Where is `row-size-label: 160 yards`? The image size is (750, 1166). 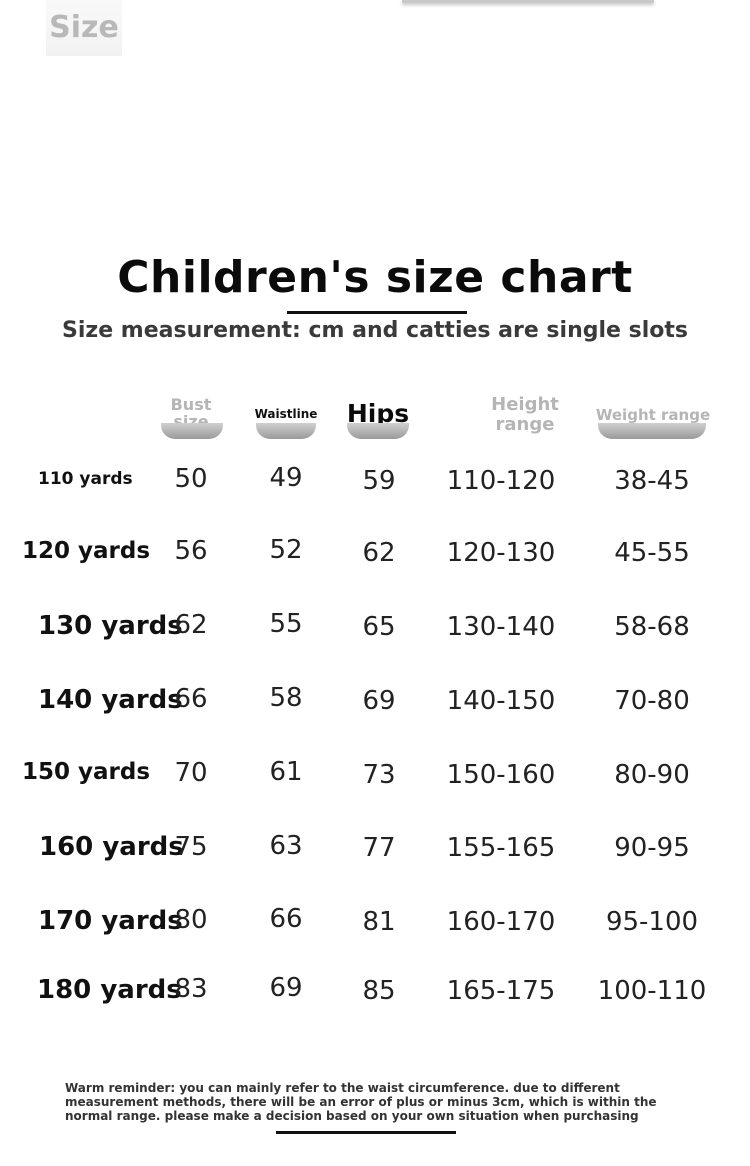
row-size-label: 160 yards is located at coordinates (111, 847).